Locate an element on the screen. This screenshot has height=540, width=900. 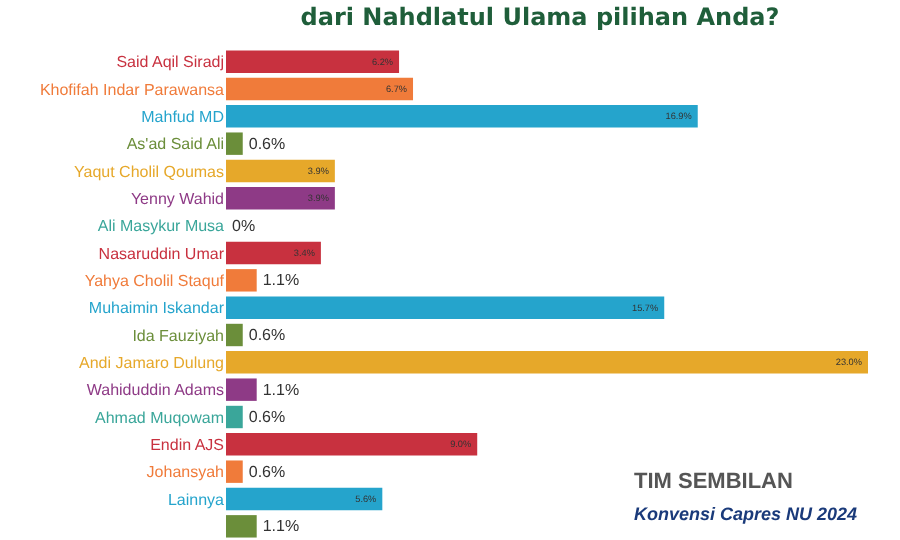
y-tick-label: Yaqut Cholil Qoumas is located at coordinates (149, 171).